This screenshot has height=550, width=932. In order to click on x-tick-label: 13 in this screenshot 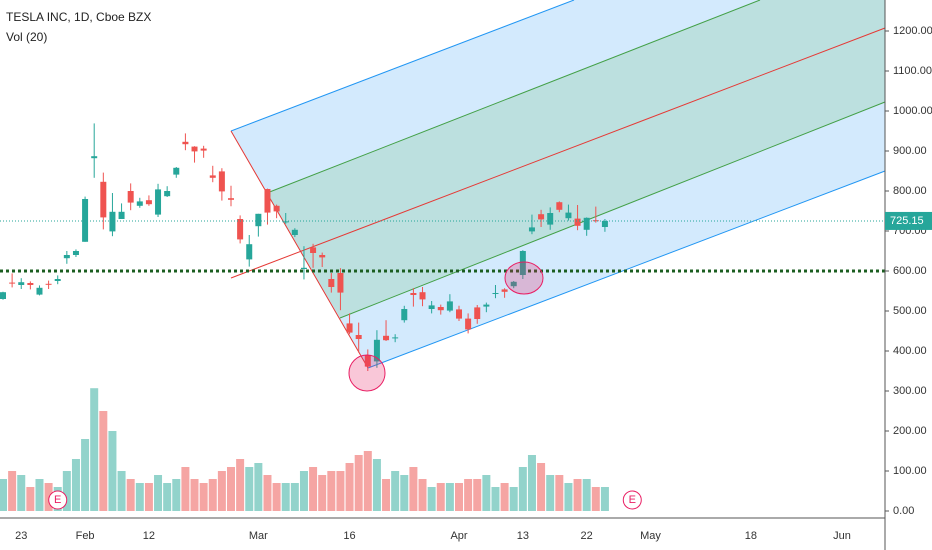, I will do `click(523, 536)`.